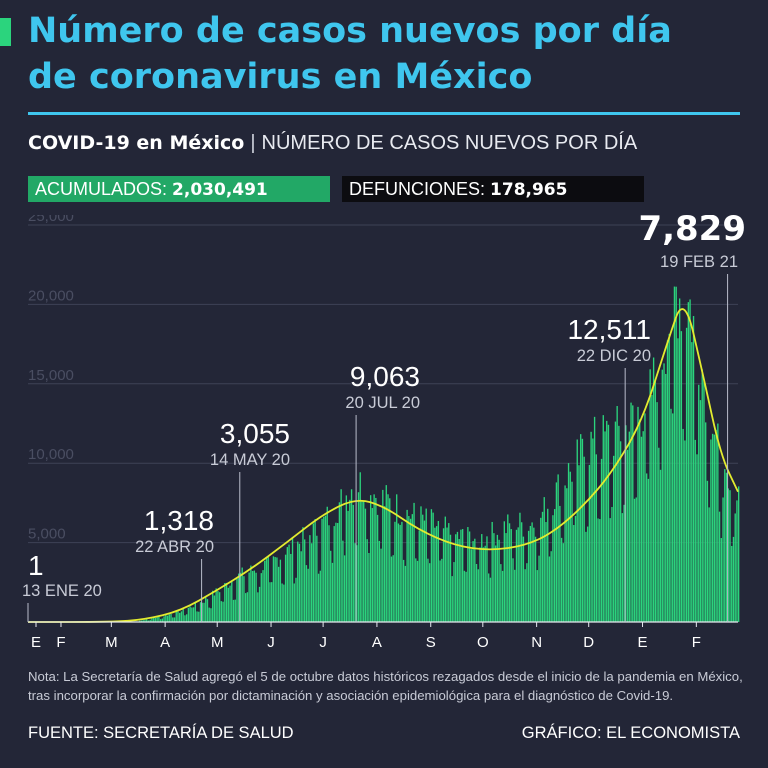 The width and height of the screenshot is (768, 768). Describe the element at coordinates (174, 547) in the screenshot. I see `annotation-date: 22 ABR 20` at that location.